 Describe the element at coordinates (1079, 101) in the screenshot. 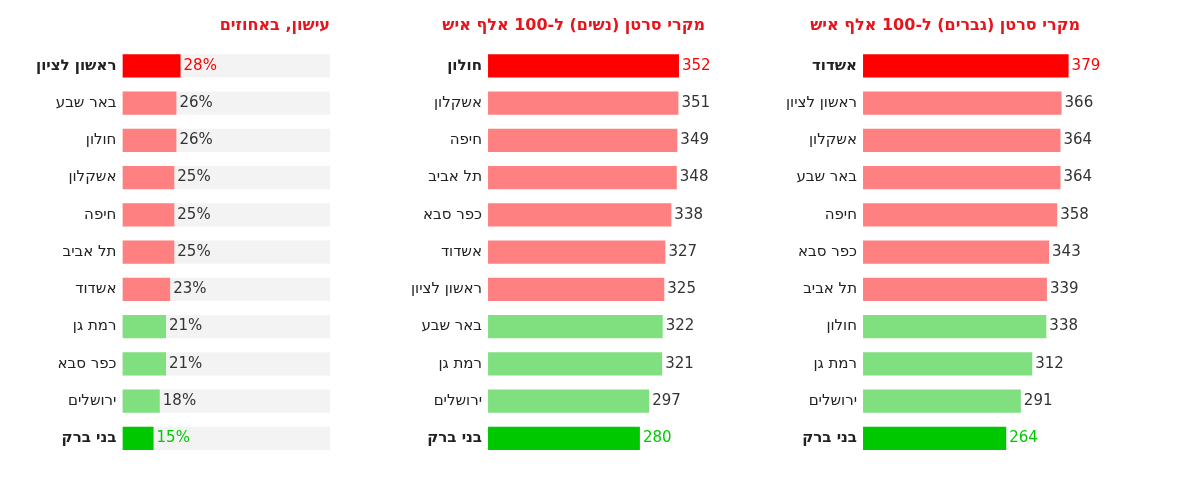

I see `data-label: 366` at that location.